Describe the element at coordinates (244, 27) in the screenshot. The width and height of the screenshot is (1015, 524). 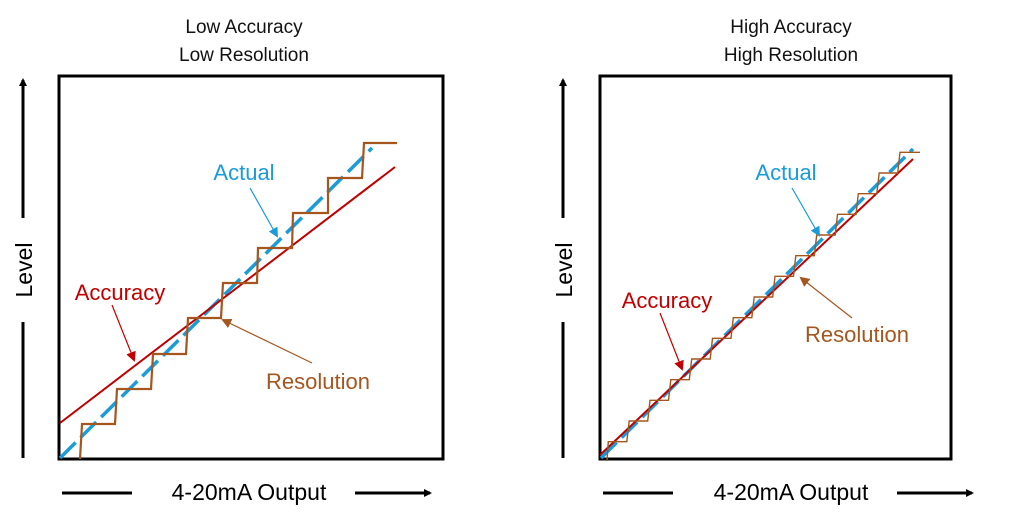
I see `panel-title-line1: Low Accuracy` at that location.